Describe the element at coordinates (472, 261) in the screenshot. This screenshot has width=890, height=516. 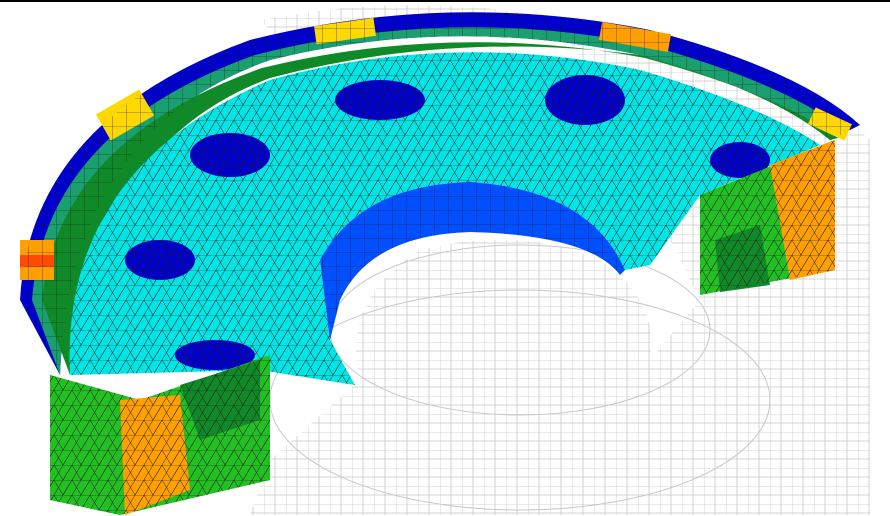
I see `inner-bore-wall` at that location.